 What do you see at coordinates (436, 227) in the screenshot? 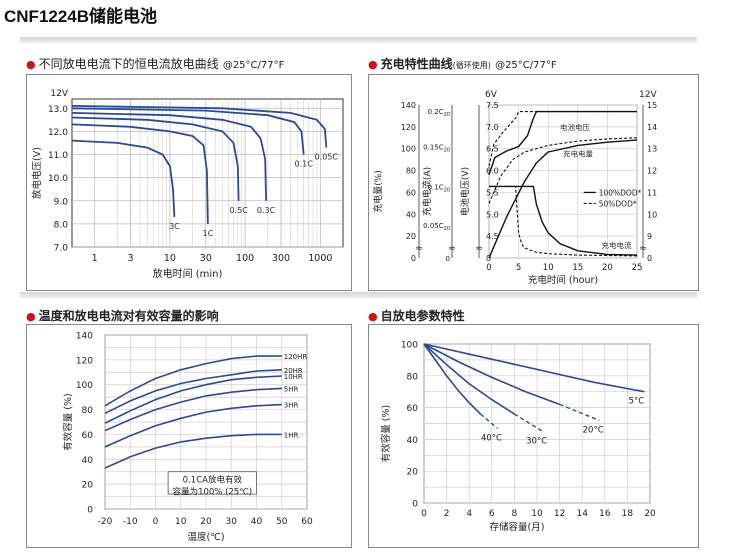
I see `y-tick-label: 0.05C20` at bounding box center [436, 227].